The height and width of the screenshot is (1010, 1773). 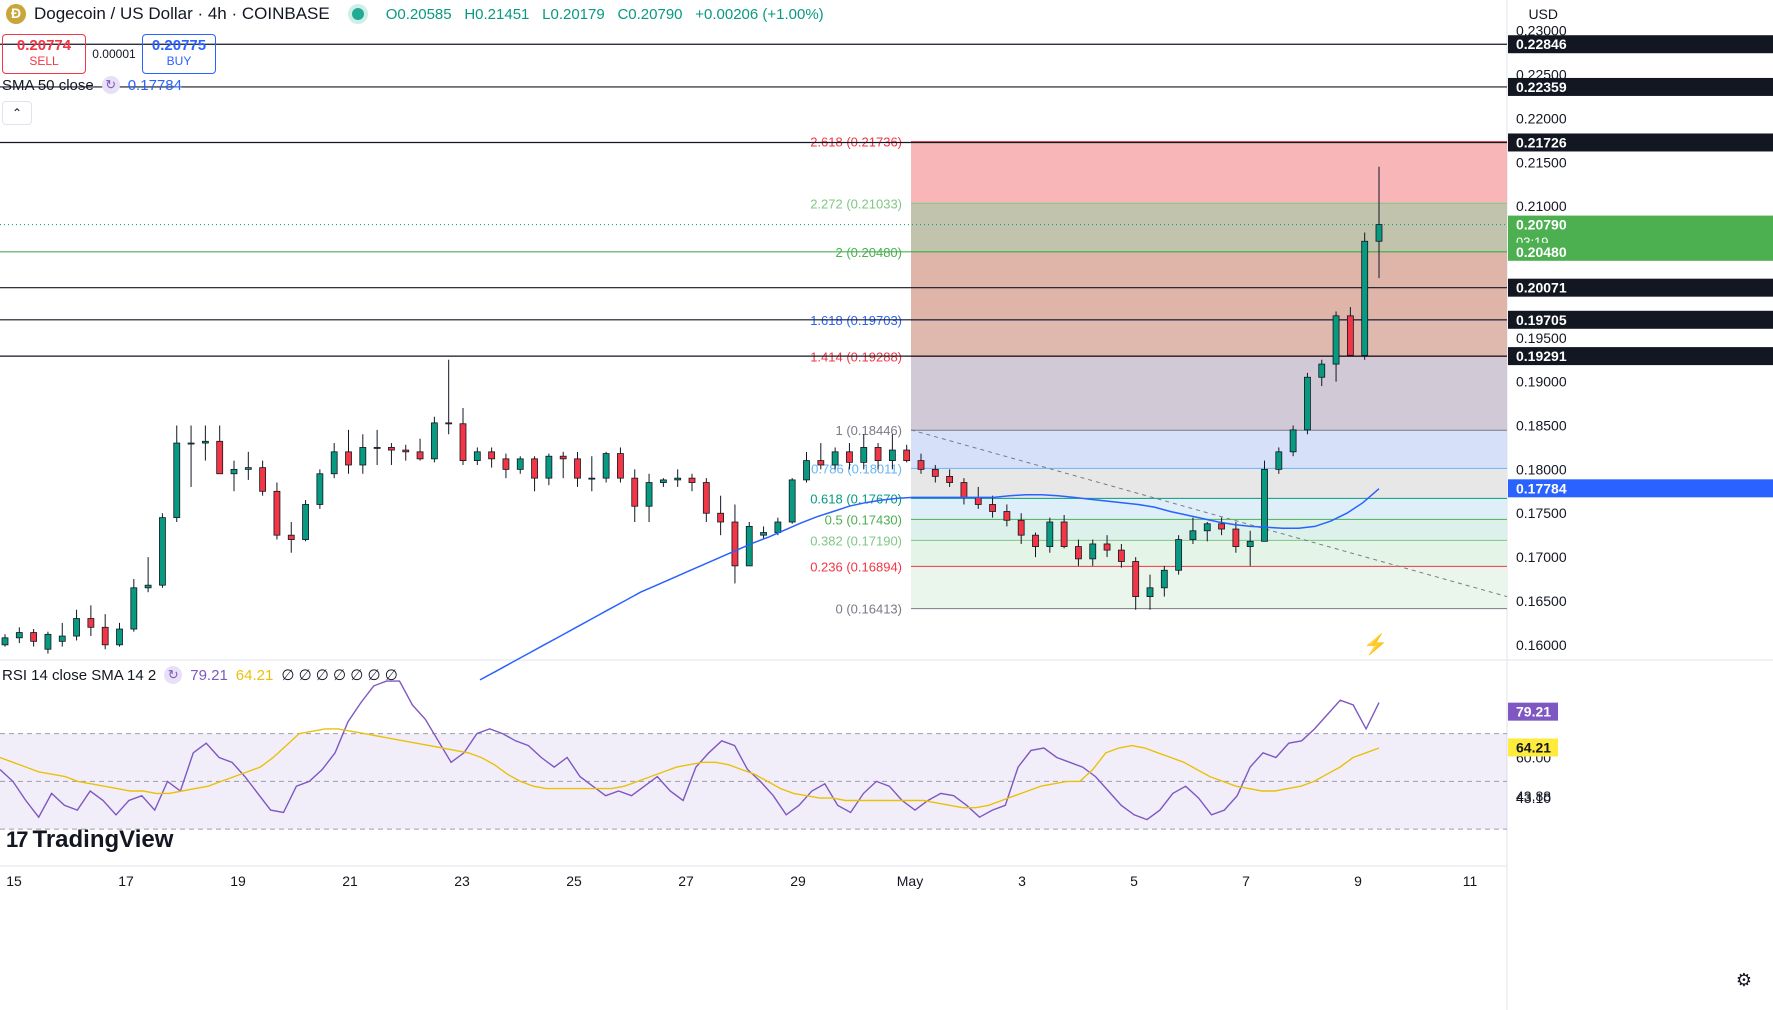 I want to click on fib-level-label: 0.786 (0.18011), so click(x=856, y=468).